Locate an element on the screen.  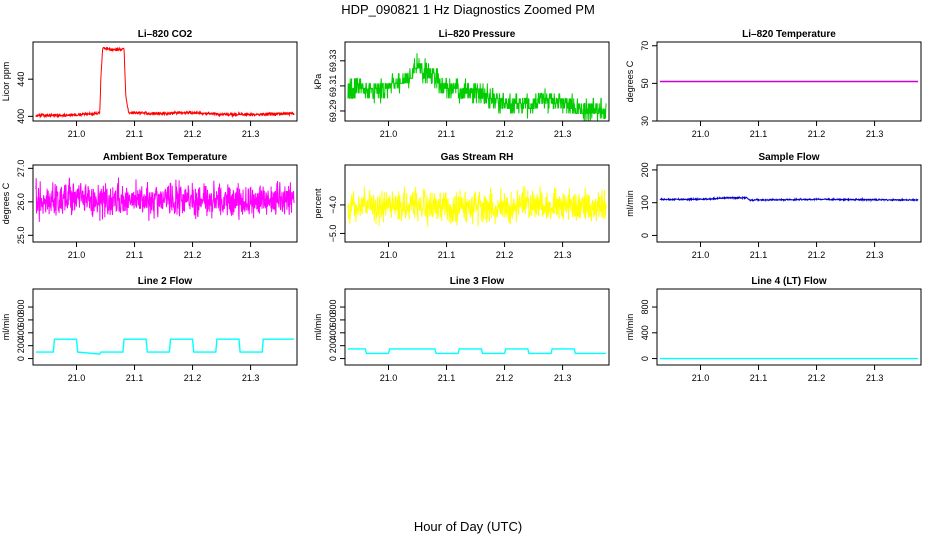
y-tick-label: 70 is located at coordinates (645, 46).